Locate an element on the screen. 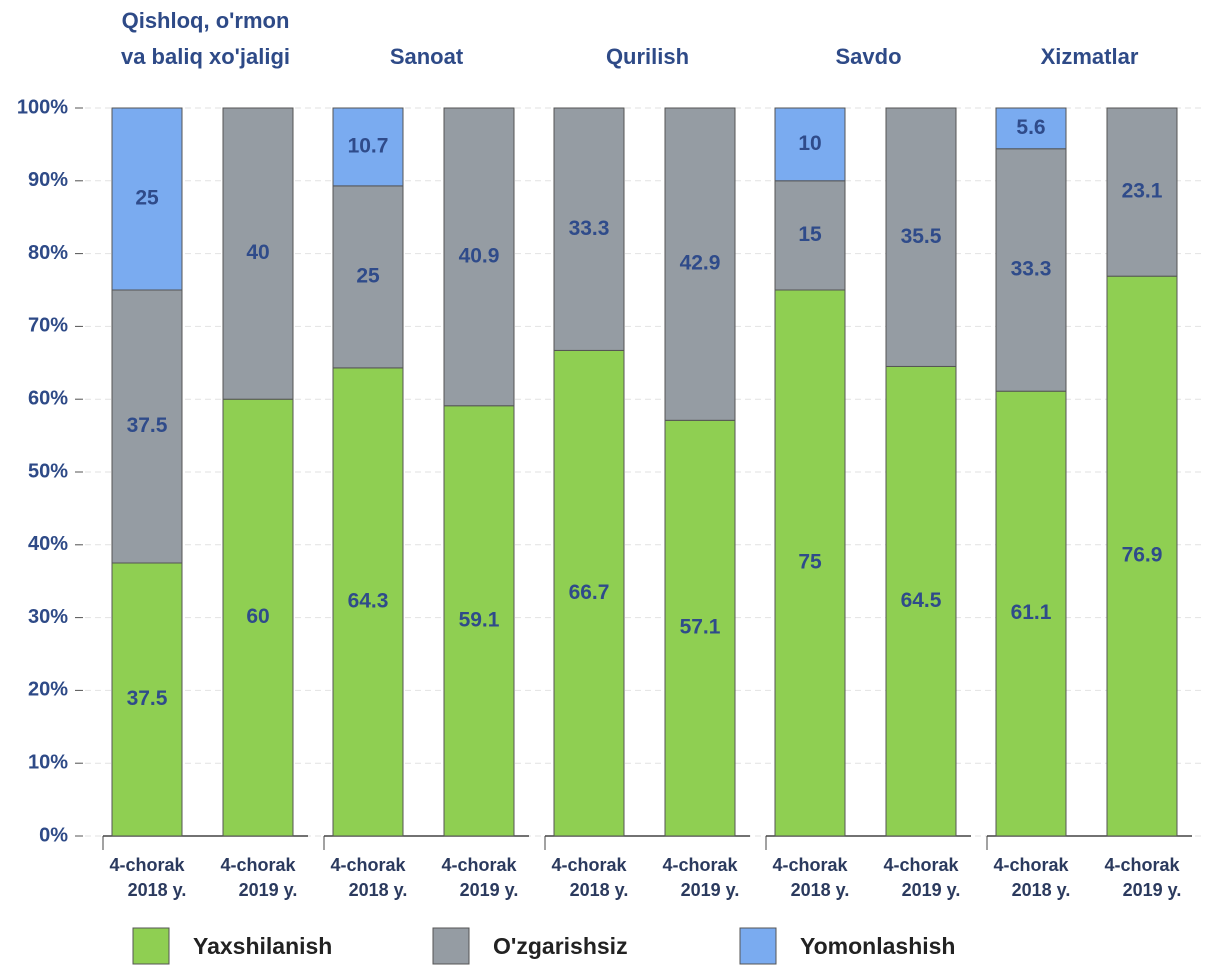  data-label: 10 is located at coordinates (809, 143).